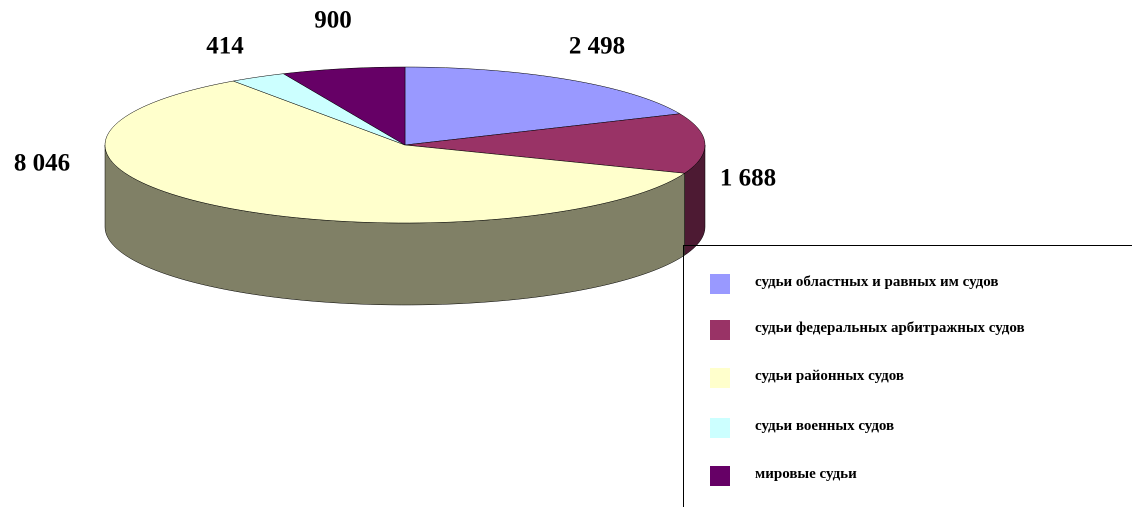 This screenshot has width=1132, height=507. I want to click on value-label: 900, so click(333, 20).